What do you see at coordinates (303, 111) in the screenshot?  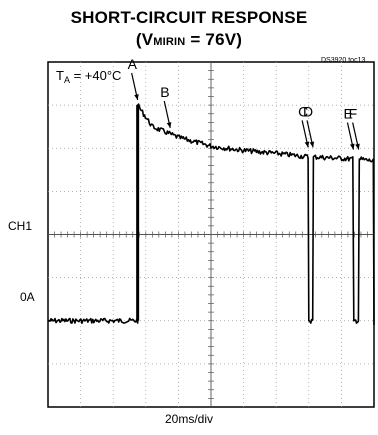 I see `annotation-label-c: C` at bounding box center [303, 111].